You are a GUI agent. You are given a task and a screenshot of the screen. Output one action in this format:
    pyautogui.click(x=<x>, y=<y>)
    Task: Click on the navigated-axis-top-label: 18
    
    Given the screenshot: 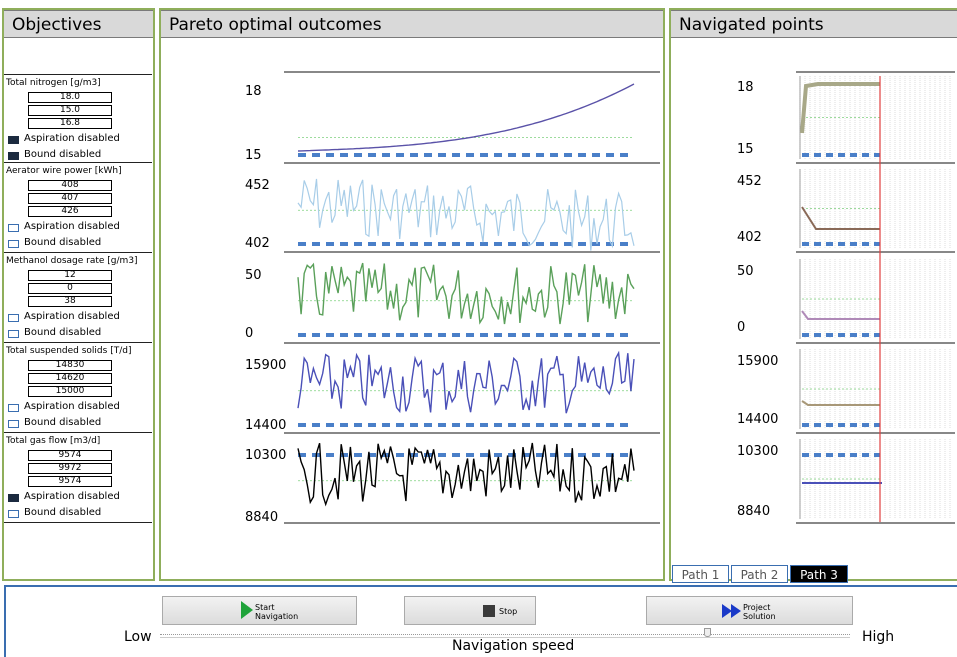 What is the action you would take?
    pyautogui.click(x=745, y=87)
    